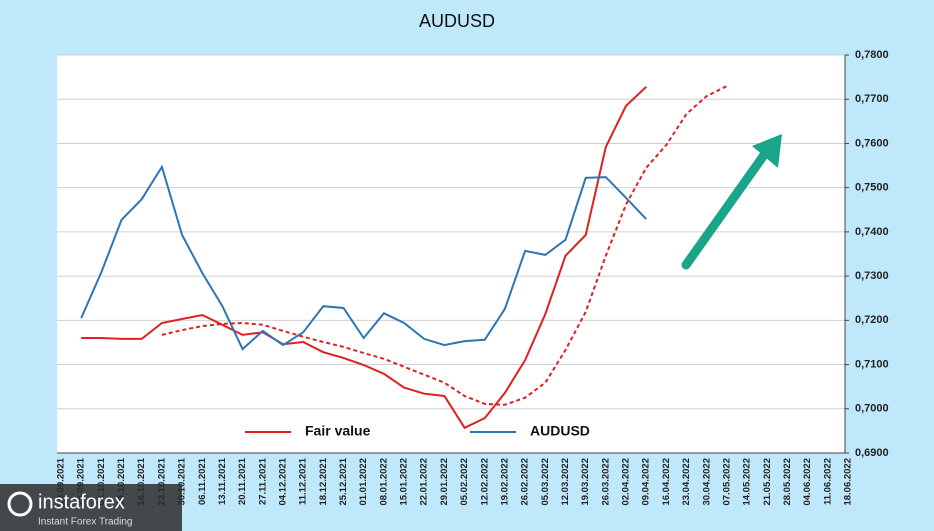 This screenshot has height=531, width=934. What do you see at coordinates (464, 482) in the screenshot?
I see `x-tick-label: 05.02.2022` at bounding box center [464, 482].